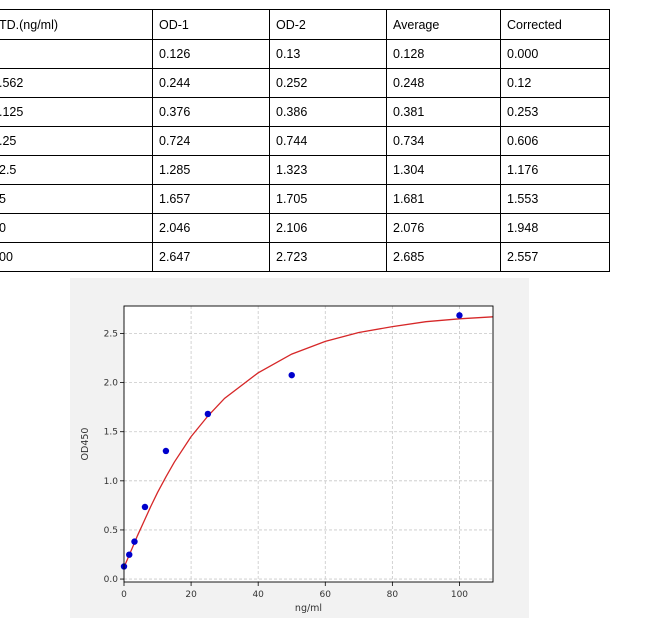 Image resolution: width=649 pixels, height=618 pixels. I want to click on x-tick-label: 0, so click(124, 595).